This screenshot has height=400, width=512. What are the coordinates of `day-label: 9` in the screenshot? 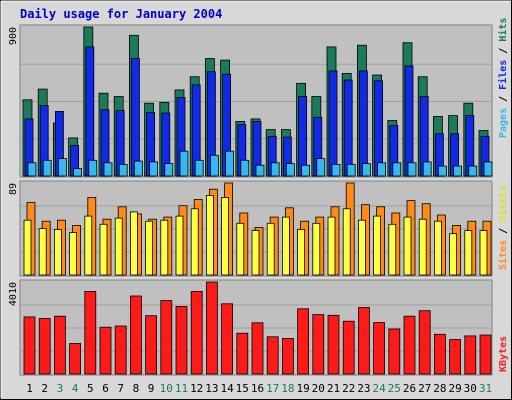 It's located at (151, 388).